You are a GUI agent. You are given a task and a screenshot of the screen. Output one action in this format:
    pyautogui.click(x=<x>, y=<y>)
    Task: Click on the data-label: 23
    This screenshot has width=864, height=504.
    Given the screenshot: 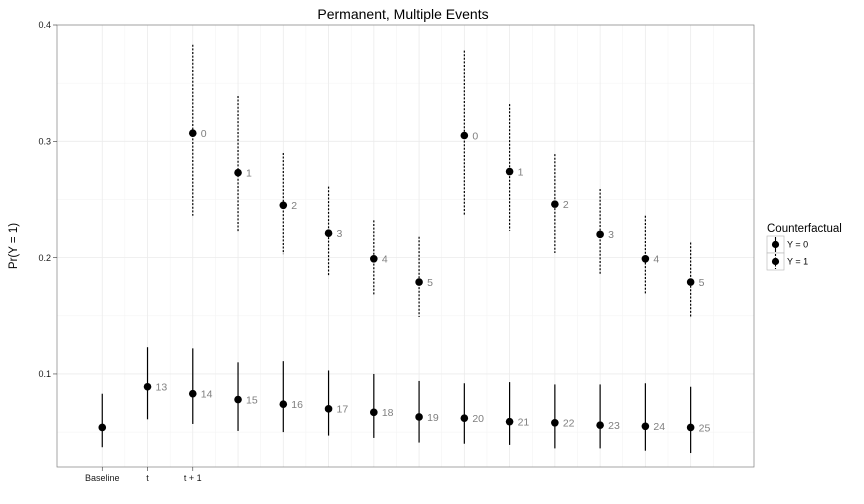 What is the action you would take?
    pyautogui.click(x=614, y=426)
    